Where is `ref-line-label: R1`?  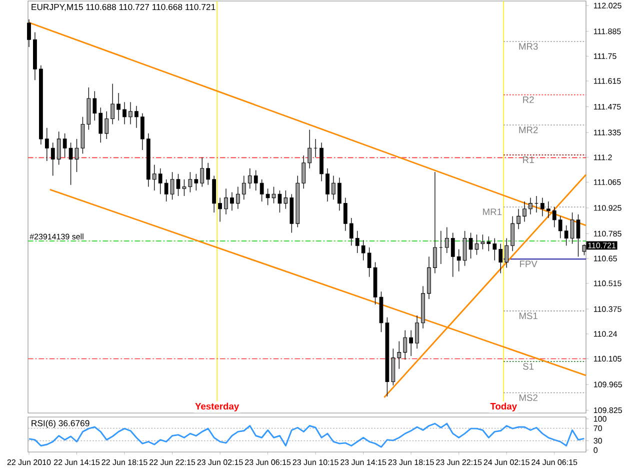 ref-line-label: R1 is located at coordinates (528, 159).